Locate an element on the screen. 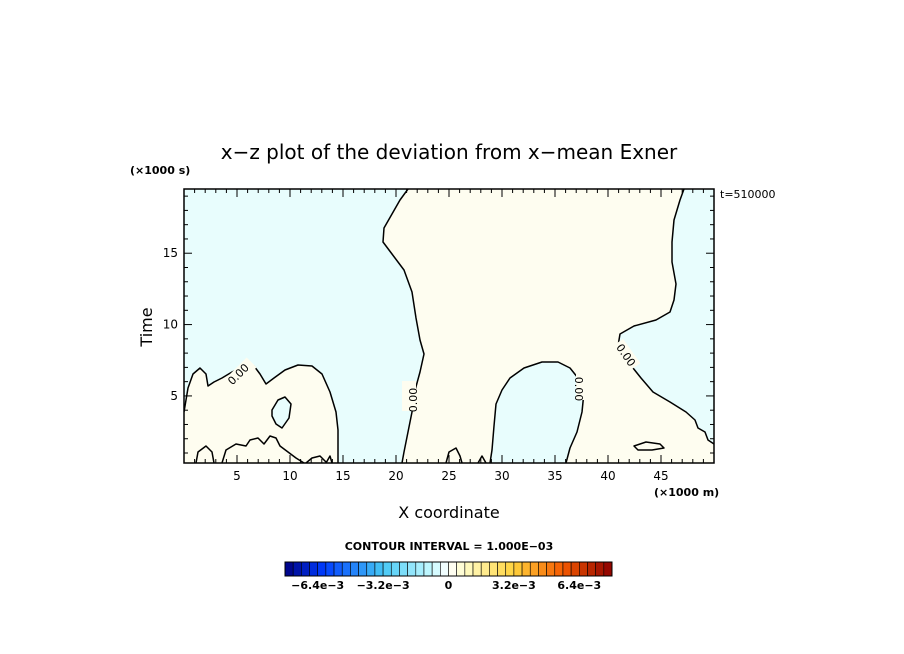 Image resolution: width=904 pixels, height=654 pixels. time-annotation: t=510000 is located at coordinates (748, 194).